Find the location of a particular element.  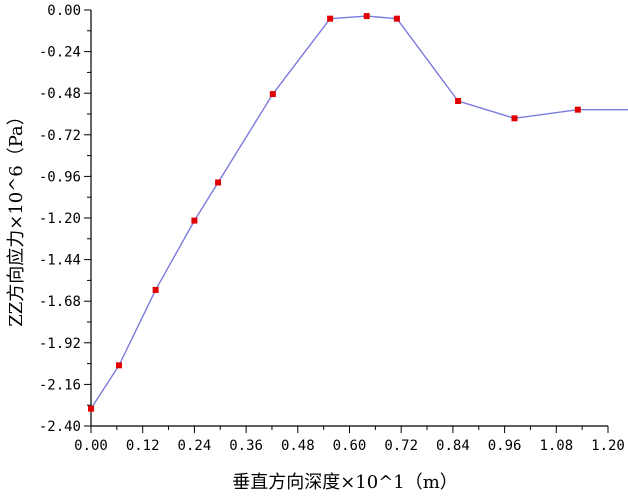

x-tick-label: 0.36 is located at coordinates (246, 446).